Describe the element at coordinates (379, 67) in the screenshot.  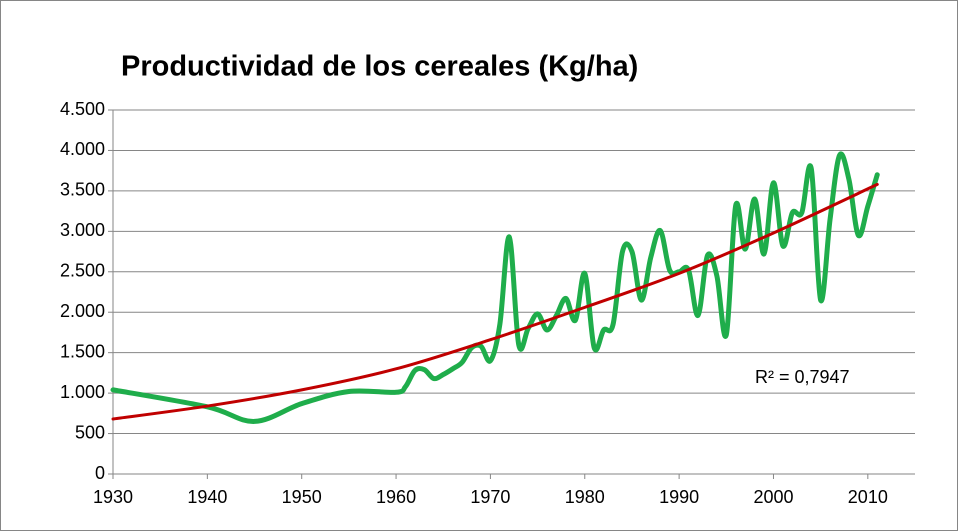
I see `chart-title: Productividad de los cereales (Kg/ha)` at that location.